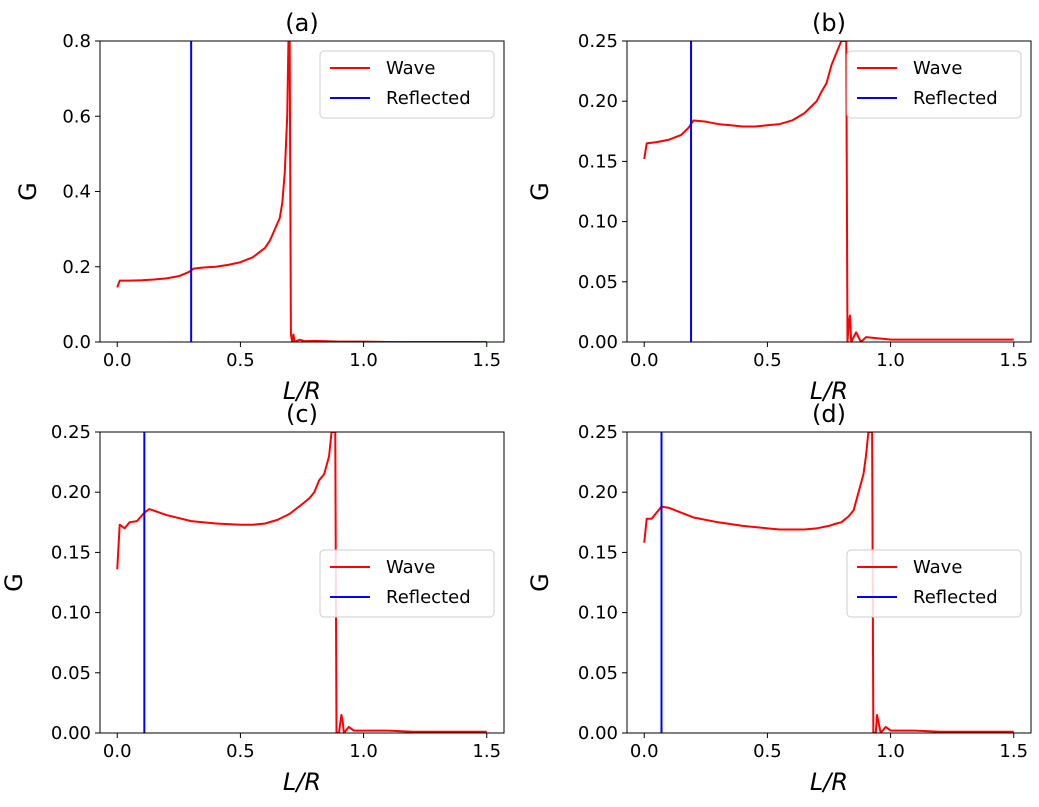 This screenshot has width=1039, height=807. I want to click on y-tick-label: 0.0, so click(76, 342).